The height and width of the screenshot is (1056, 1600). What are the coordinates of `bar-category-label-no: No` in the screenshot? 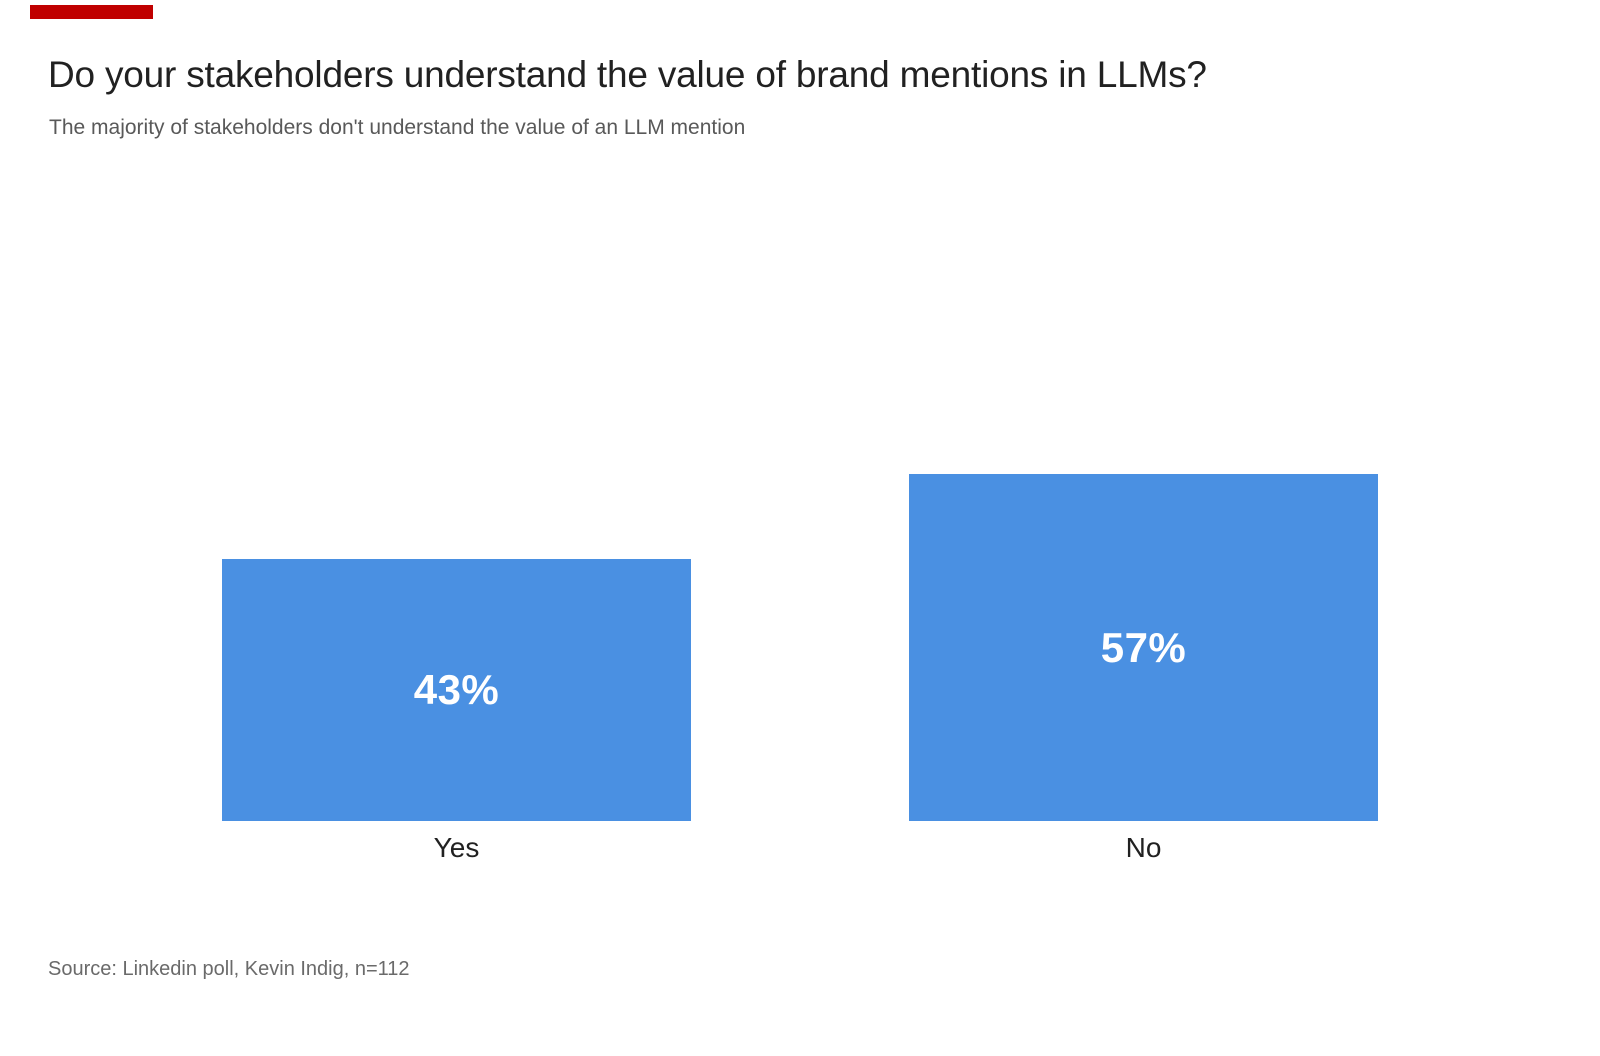 It's located at (1143, 847).